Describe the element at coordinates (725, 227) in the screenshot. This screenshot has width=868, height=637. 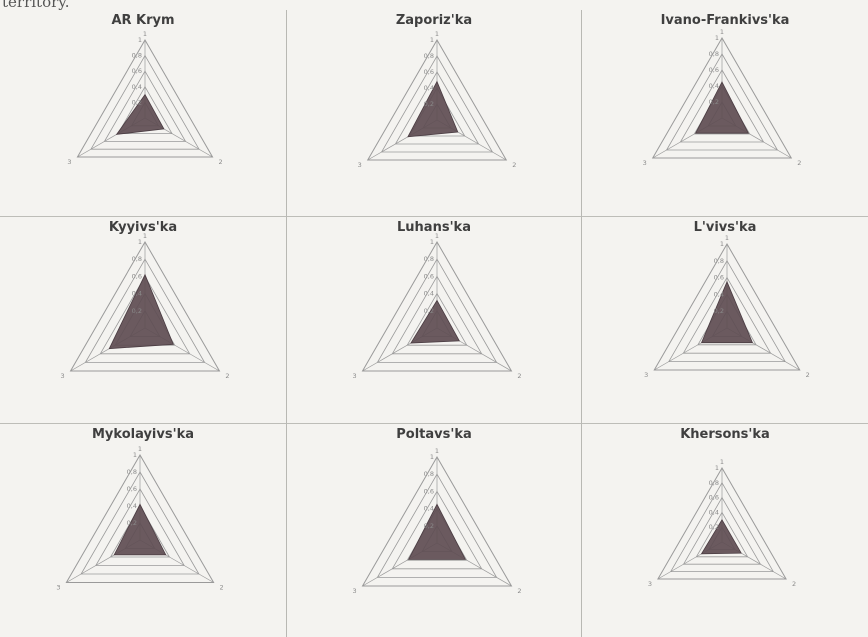
I see `chart-title: L'vivs'ka` at that location.